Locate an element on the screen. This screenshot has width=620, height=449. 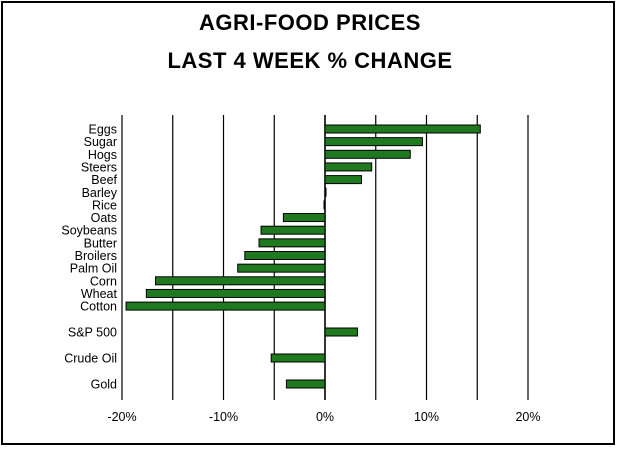
category-label: Beef is located at coordinates (104, 180).